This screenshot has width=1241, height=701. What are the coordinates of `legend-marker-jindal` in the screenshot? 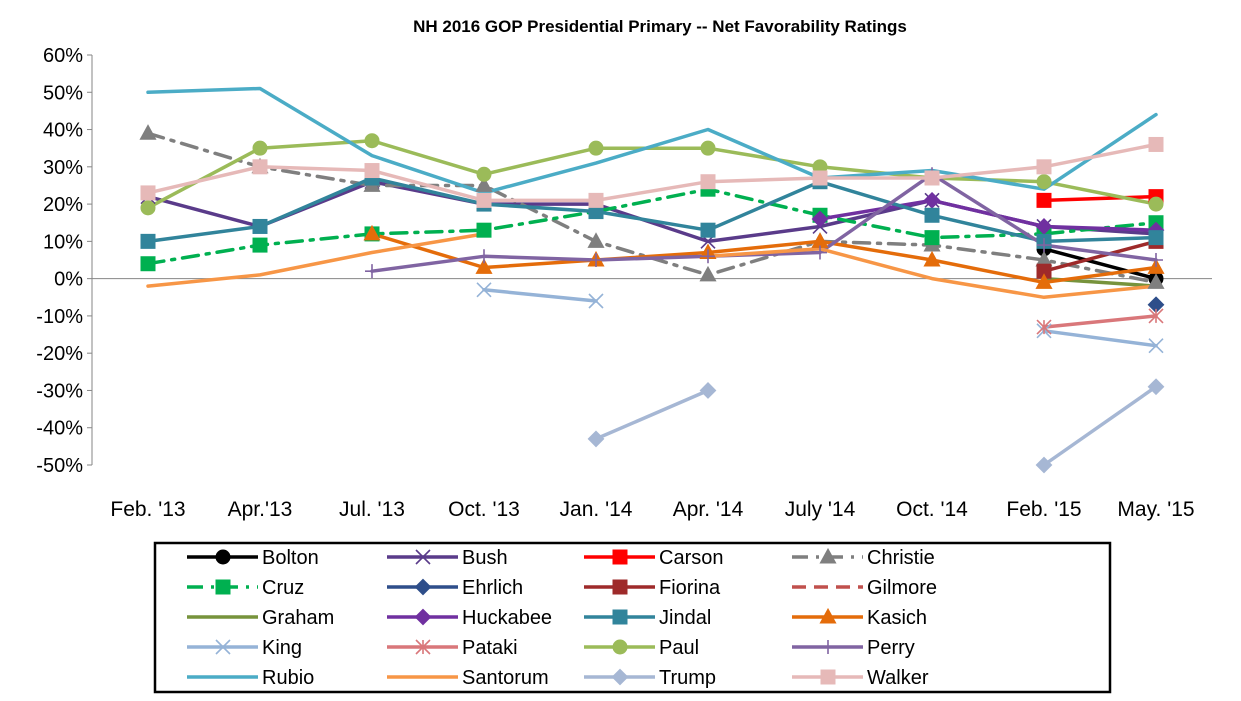 It's located at (620, 617).